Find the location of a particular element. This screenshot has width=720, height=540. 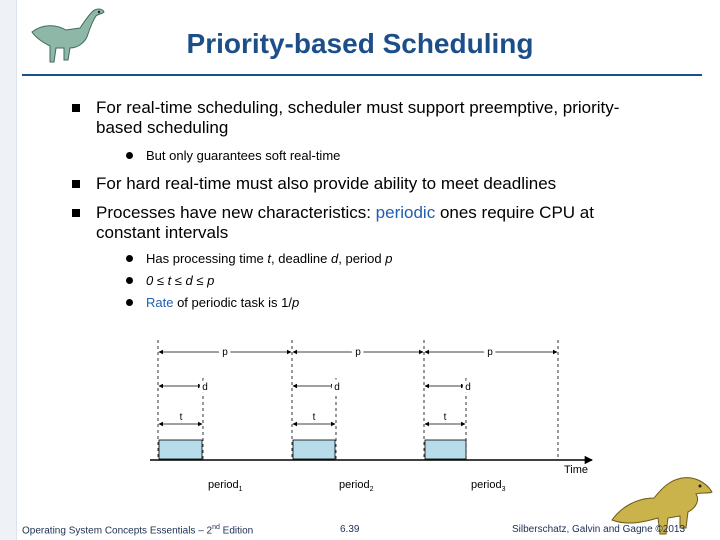

footer-text: Edition is located at coordinates (236, 531).